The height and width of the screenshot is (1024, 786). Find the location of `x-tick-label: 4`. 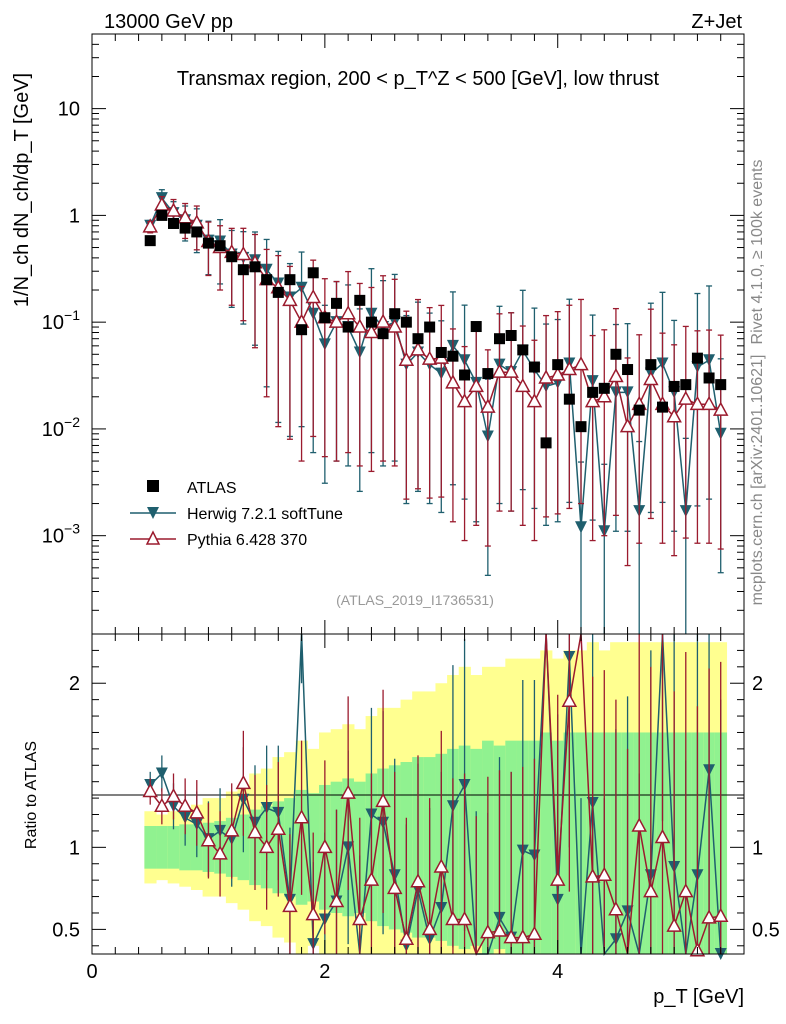

x-tick-label: 4 is located at coordinates (557, 972).